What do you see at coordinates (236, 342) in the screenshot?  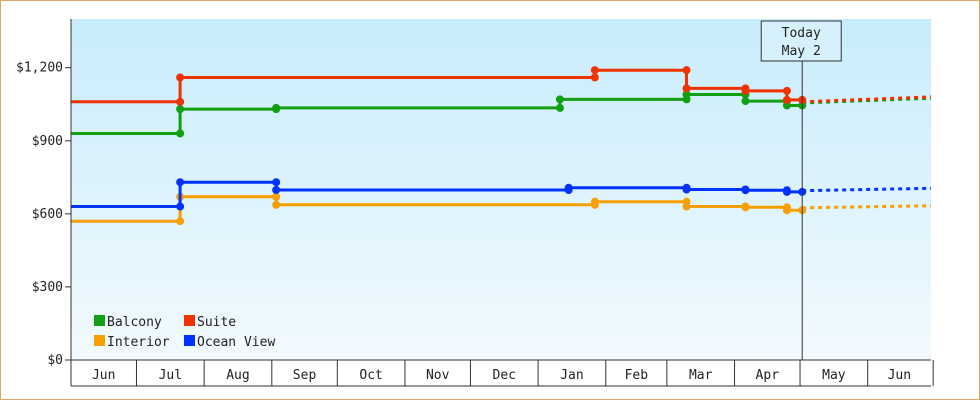 I see `legend-label: Ocean View` at bounding box center [236, 342].